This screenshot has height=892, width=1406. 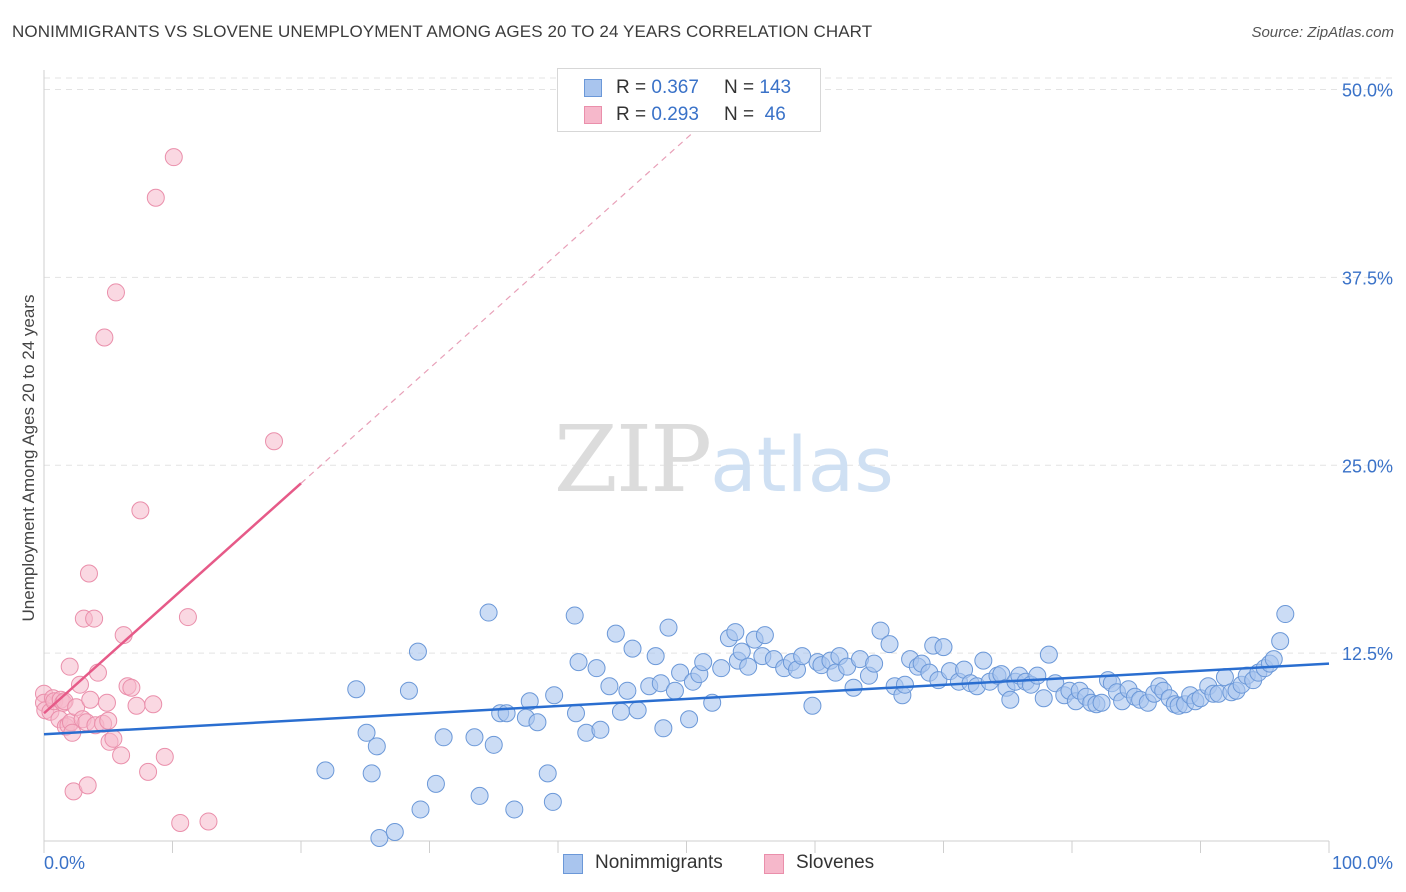 I want to click on slovenes-legend-swatch, so click(x=774, y=864).